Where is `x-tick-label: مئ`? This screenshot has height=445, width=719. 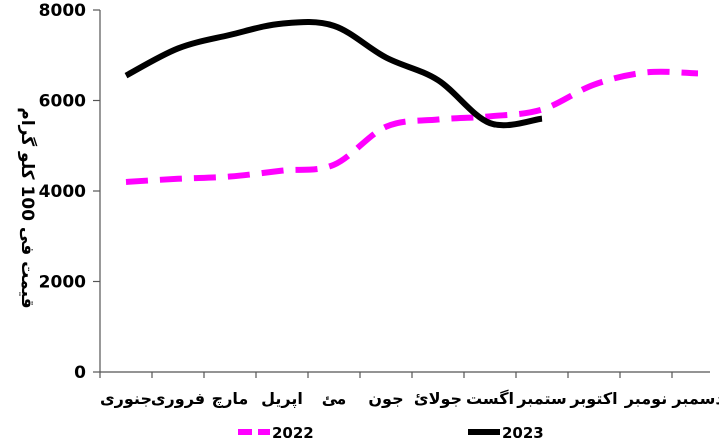 x-tick-label: مئ is located at coordinates (334, 398).